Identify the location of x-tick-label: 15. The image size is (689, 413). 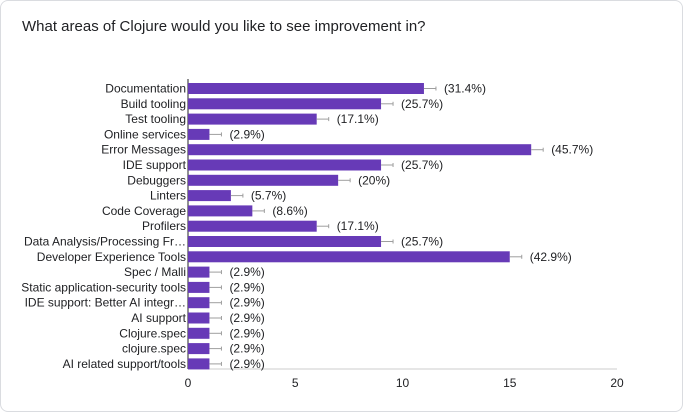
(510, 383).